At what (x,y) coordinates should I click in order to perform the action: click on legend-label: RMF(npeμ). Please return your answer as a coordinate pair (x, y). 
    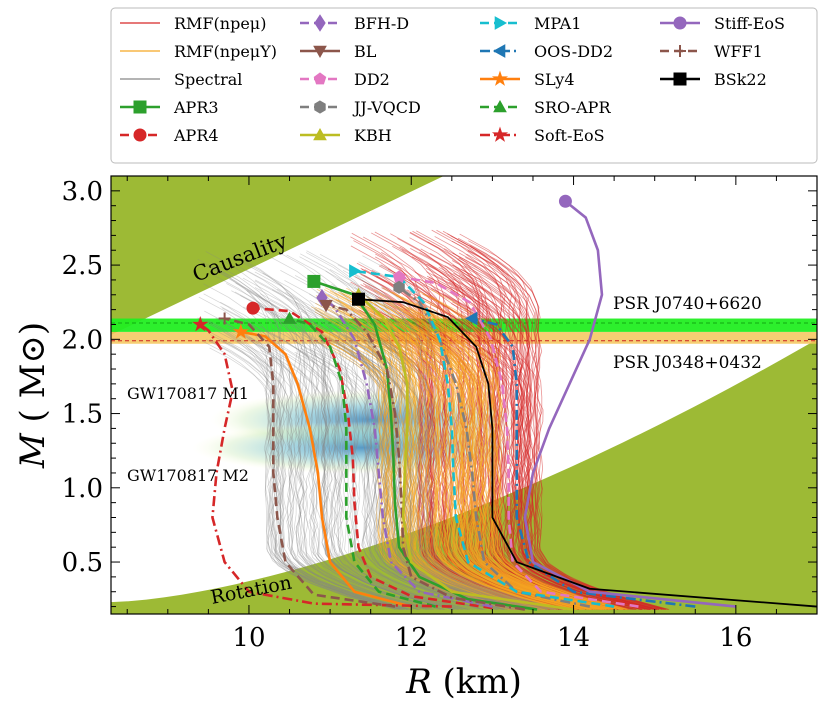
    Looking at the image, I should click on (220, 23).